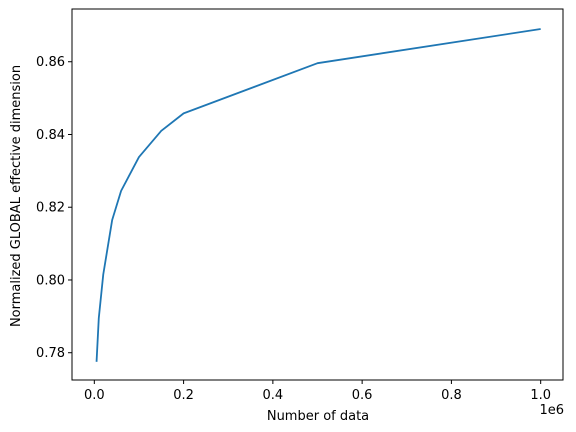 Image resolution: width=576 pixels, height=432 pixels. I want to click on y-axis-ticks: 0.78 0.80 0.82 0.84 0.86, so click(54, 208).